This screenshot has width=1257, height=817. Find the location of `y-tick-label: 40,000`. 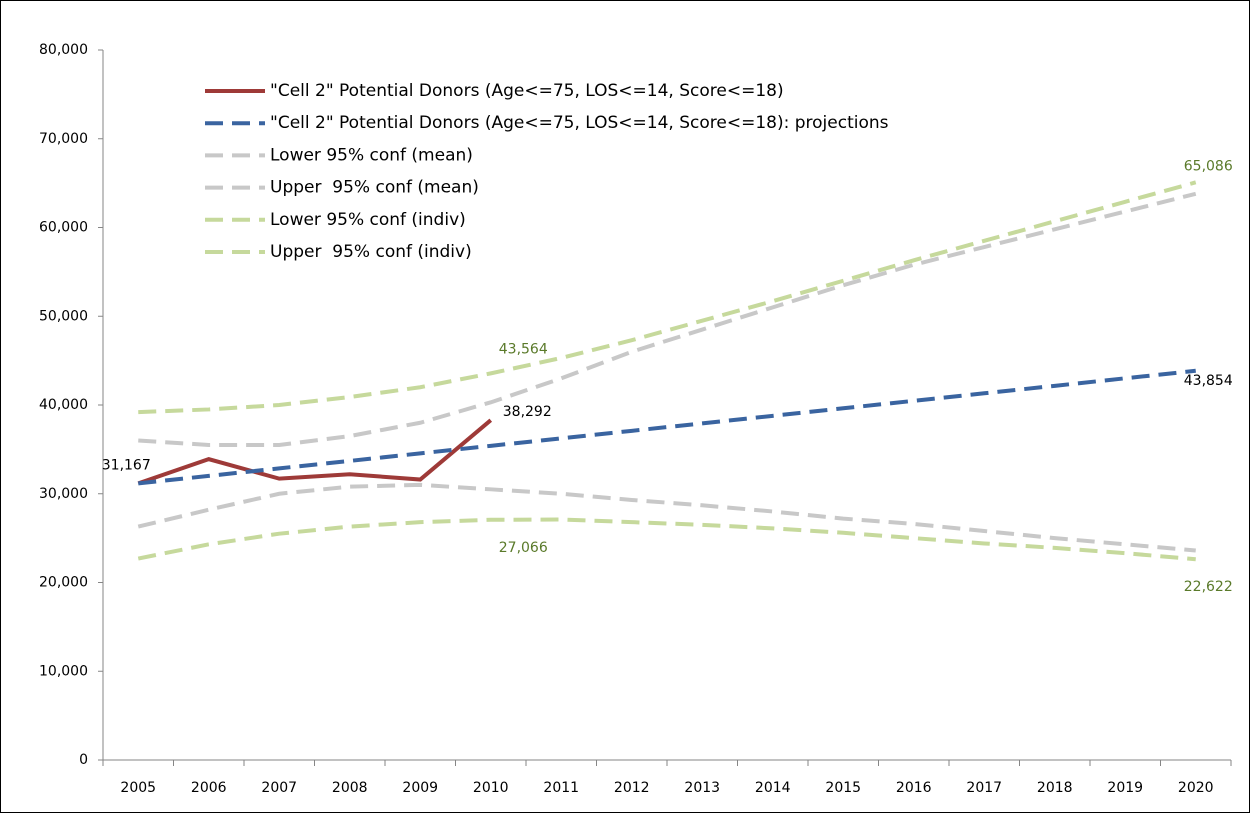

y-tick-label: 40,000 is located at coordinates (63, 405).